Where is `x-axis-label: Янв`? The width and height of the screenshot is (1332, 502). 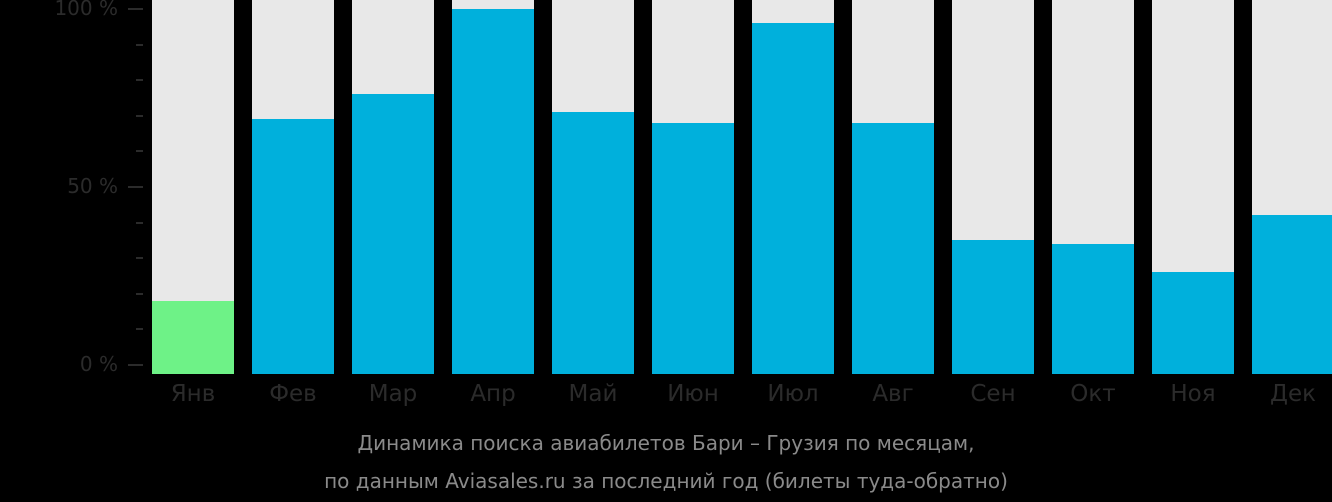
x-axis-label: Янв is located at coordinates (193, 394).